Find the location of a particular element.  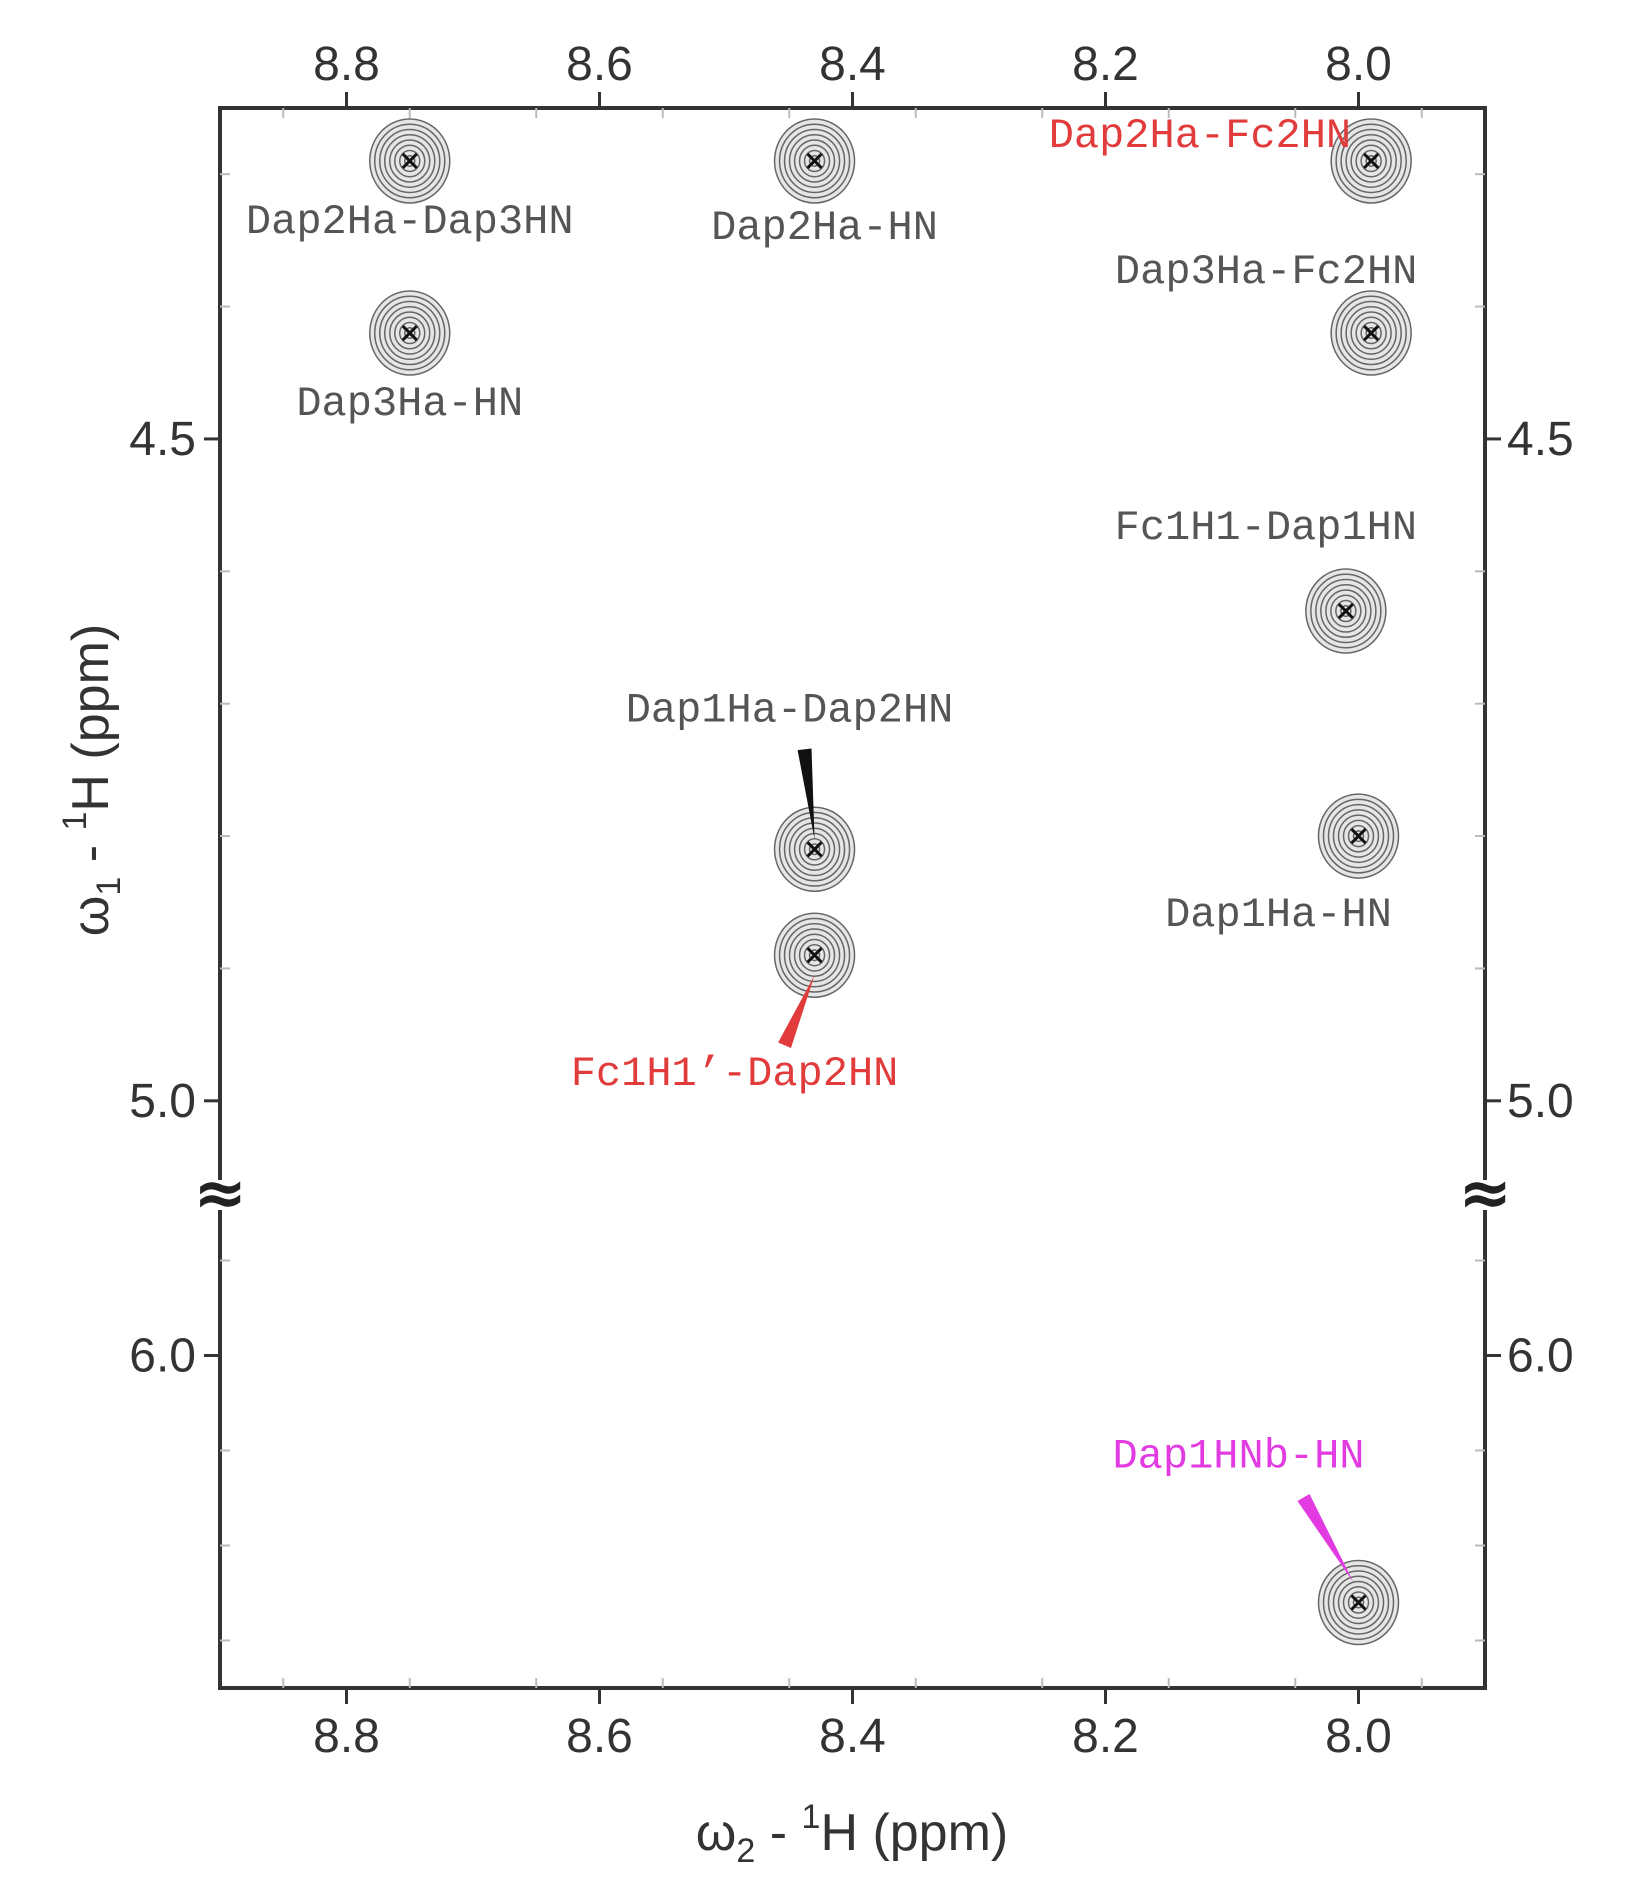

x-tick-bottom-label: 8.8 is located at coordinates (346, 1736).